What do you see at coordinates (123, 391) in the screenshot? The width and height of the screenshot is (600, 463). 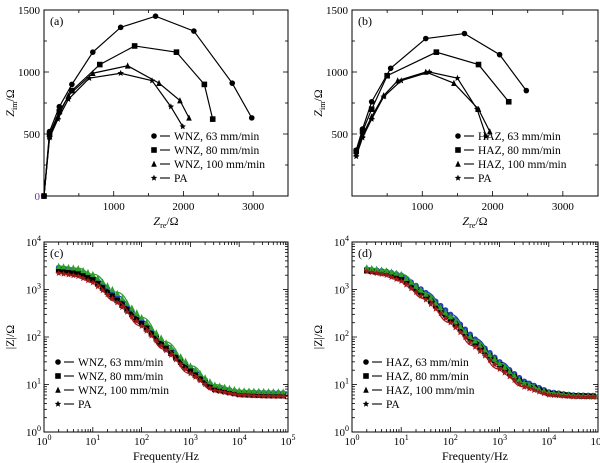 I see `legend-label: WNZ, 100 mm/min` at bounding box center [123, 391].